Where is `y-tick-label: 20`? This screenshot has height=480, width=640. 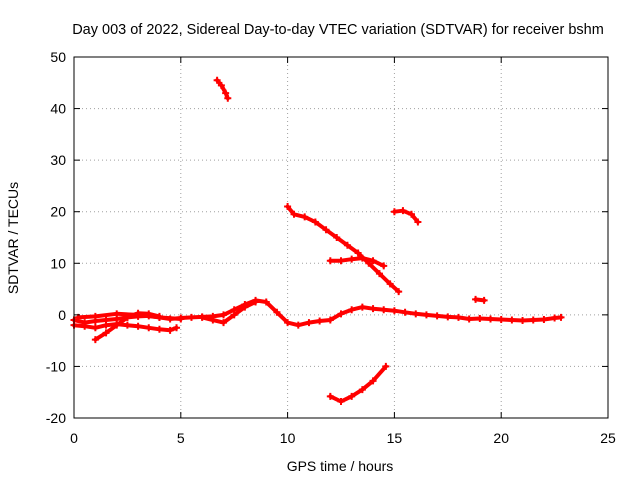
y-tick-label: 20 is located at coordinates (58, 212).